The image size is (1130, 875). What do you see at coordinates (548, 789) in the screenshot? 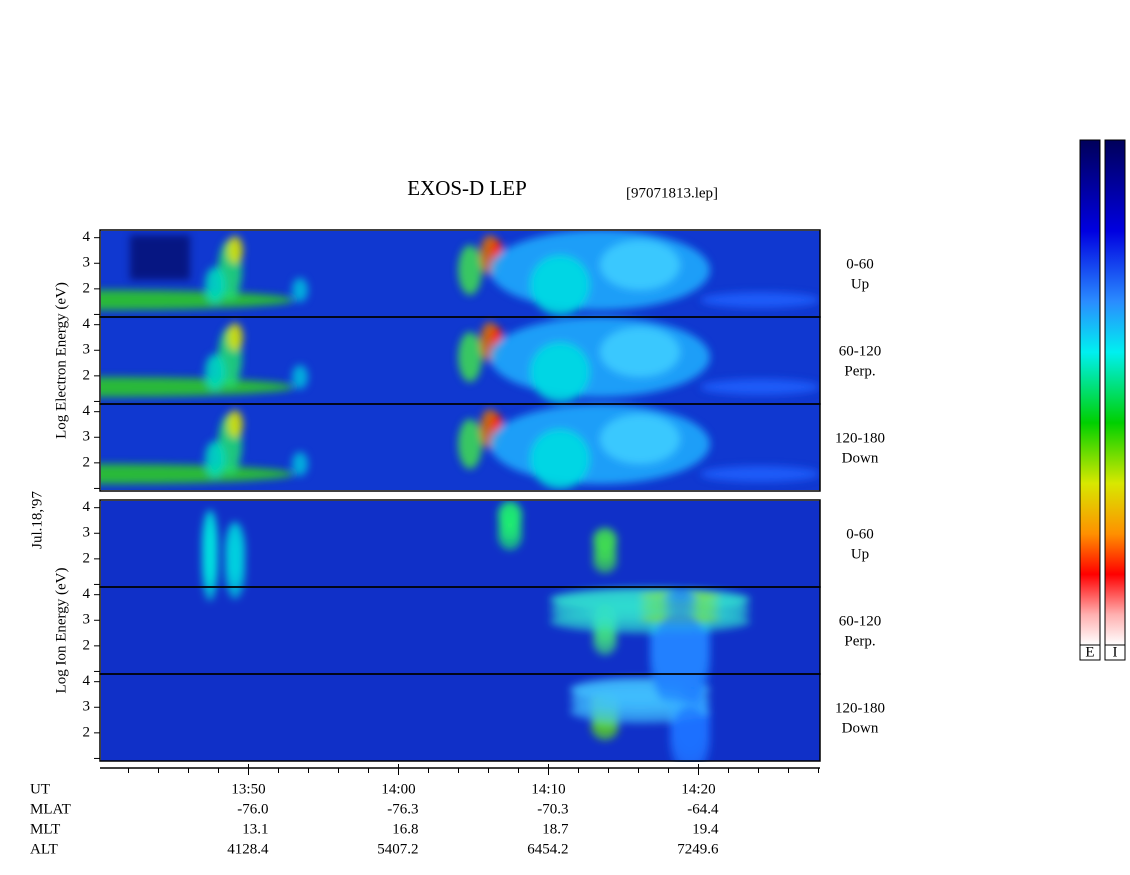
I see `x-tick-label: 14:10` at bounding box center [548, 789].